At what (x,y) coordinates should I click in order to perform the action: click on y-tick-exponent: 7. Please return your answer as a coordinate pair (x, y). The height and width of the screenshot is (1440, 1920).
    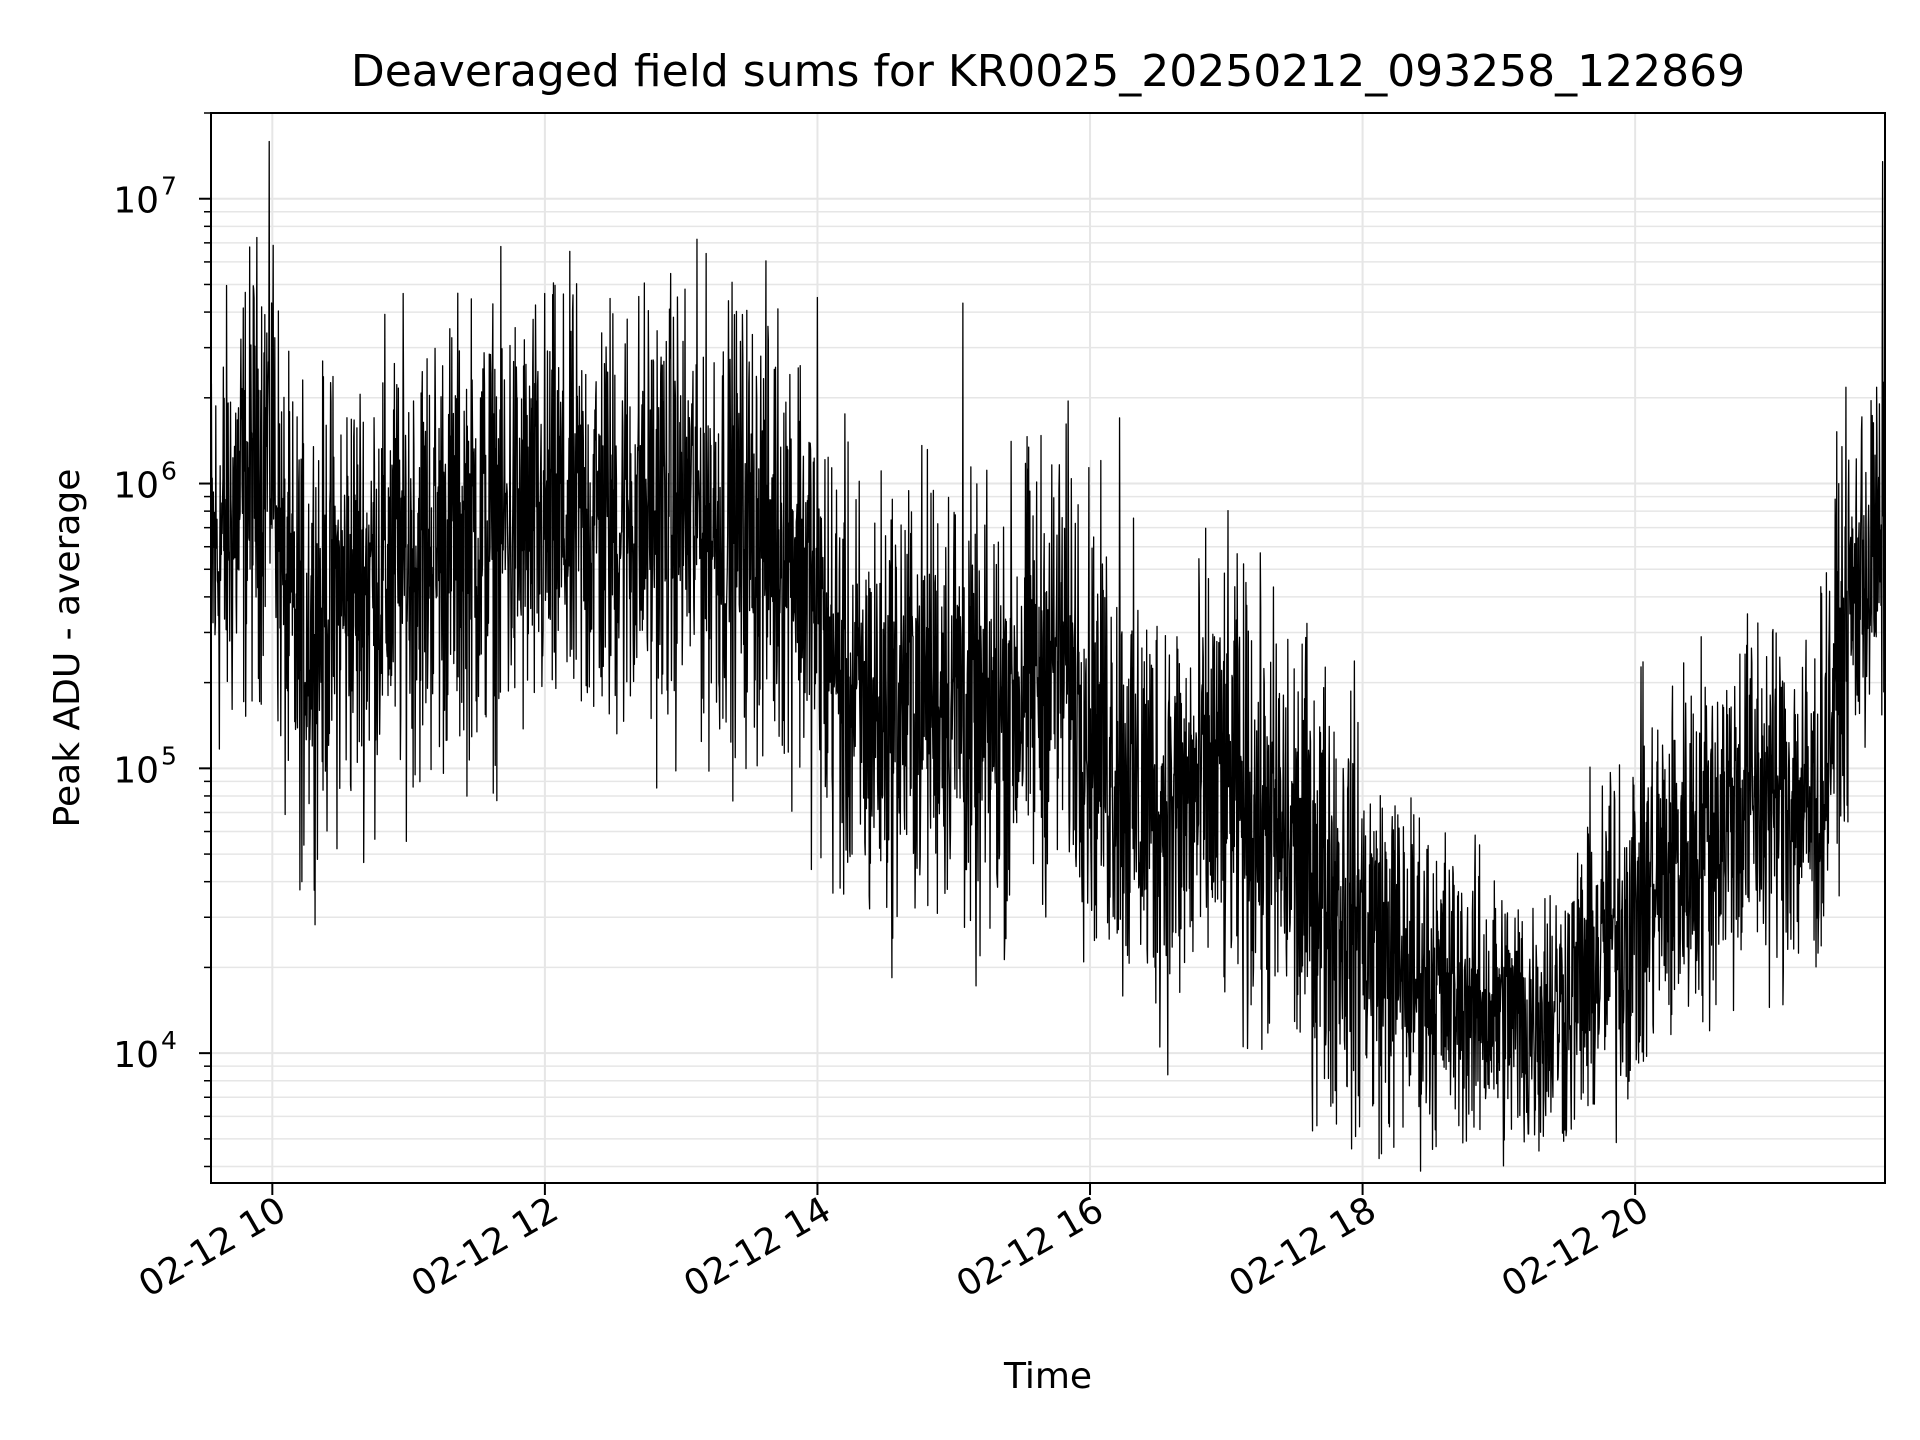
    Looking at the image, I should click on (169, 186).